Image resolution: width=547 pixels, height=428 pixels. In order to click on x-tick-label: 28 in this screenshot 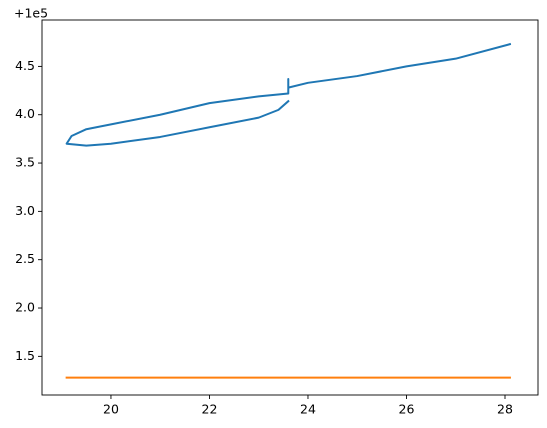, I will do `click(505, 409)`.